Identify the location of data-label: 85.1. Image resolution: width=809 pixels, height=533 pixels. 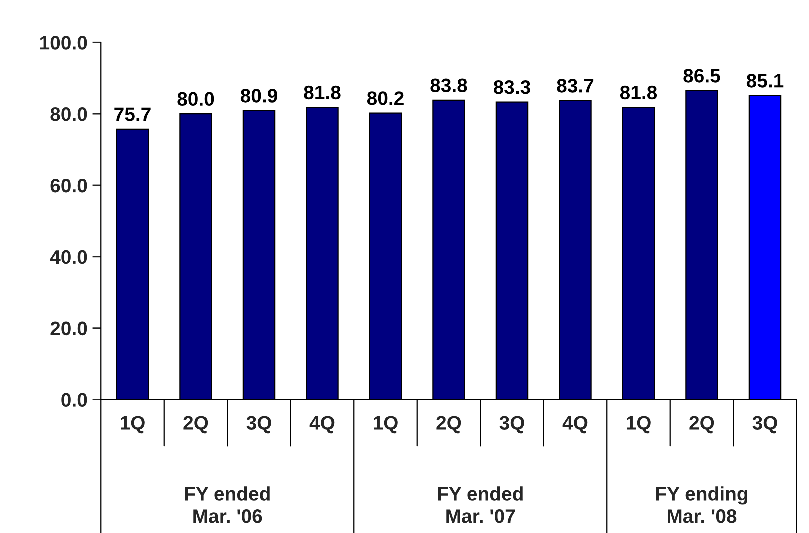
(765, 81).